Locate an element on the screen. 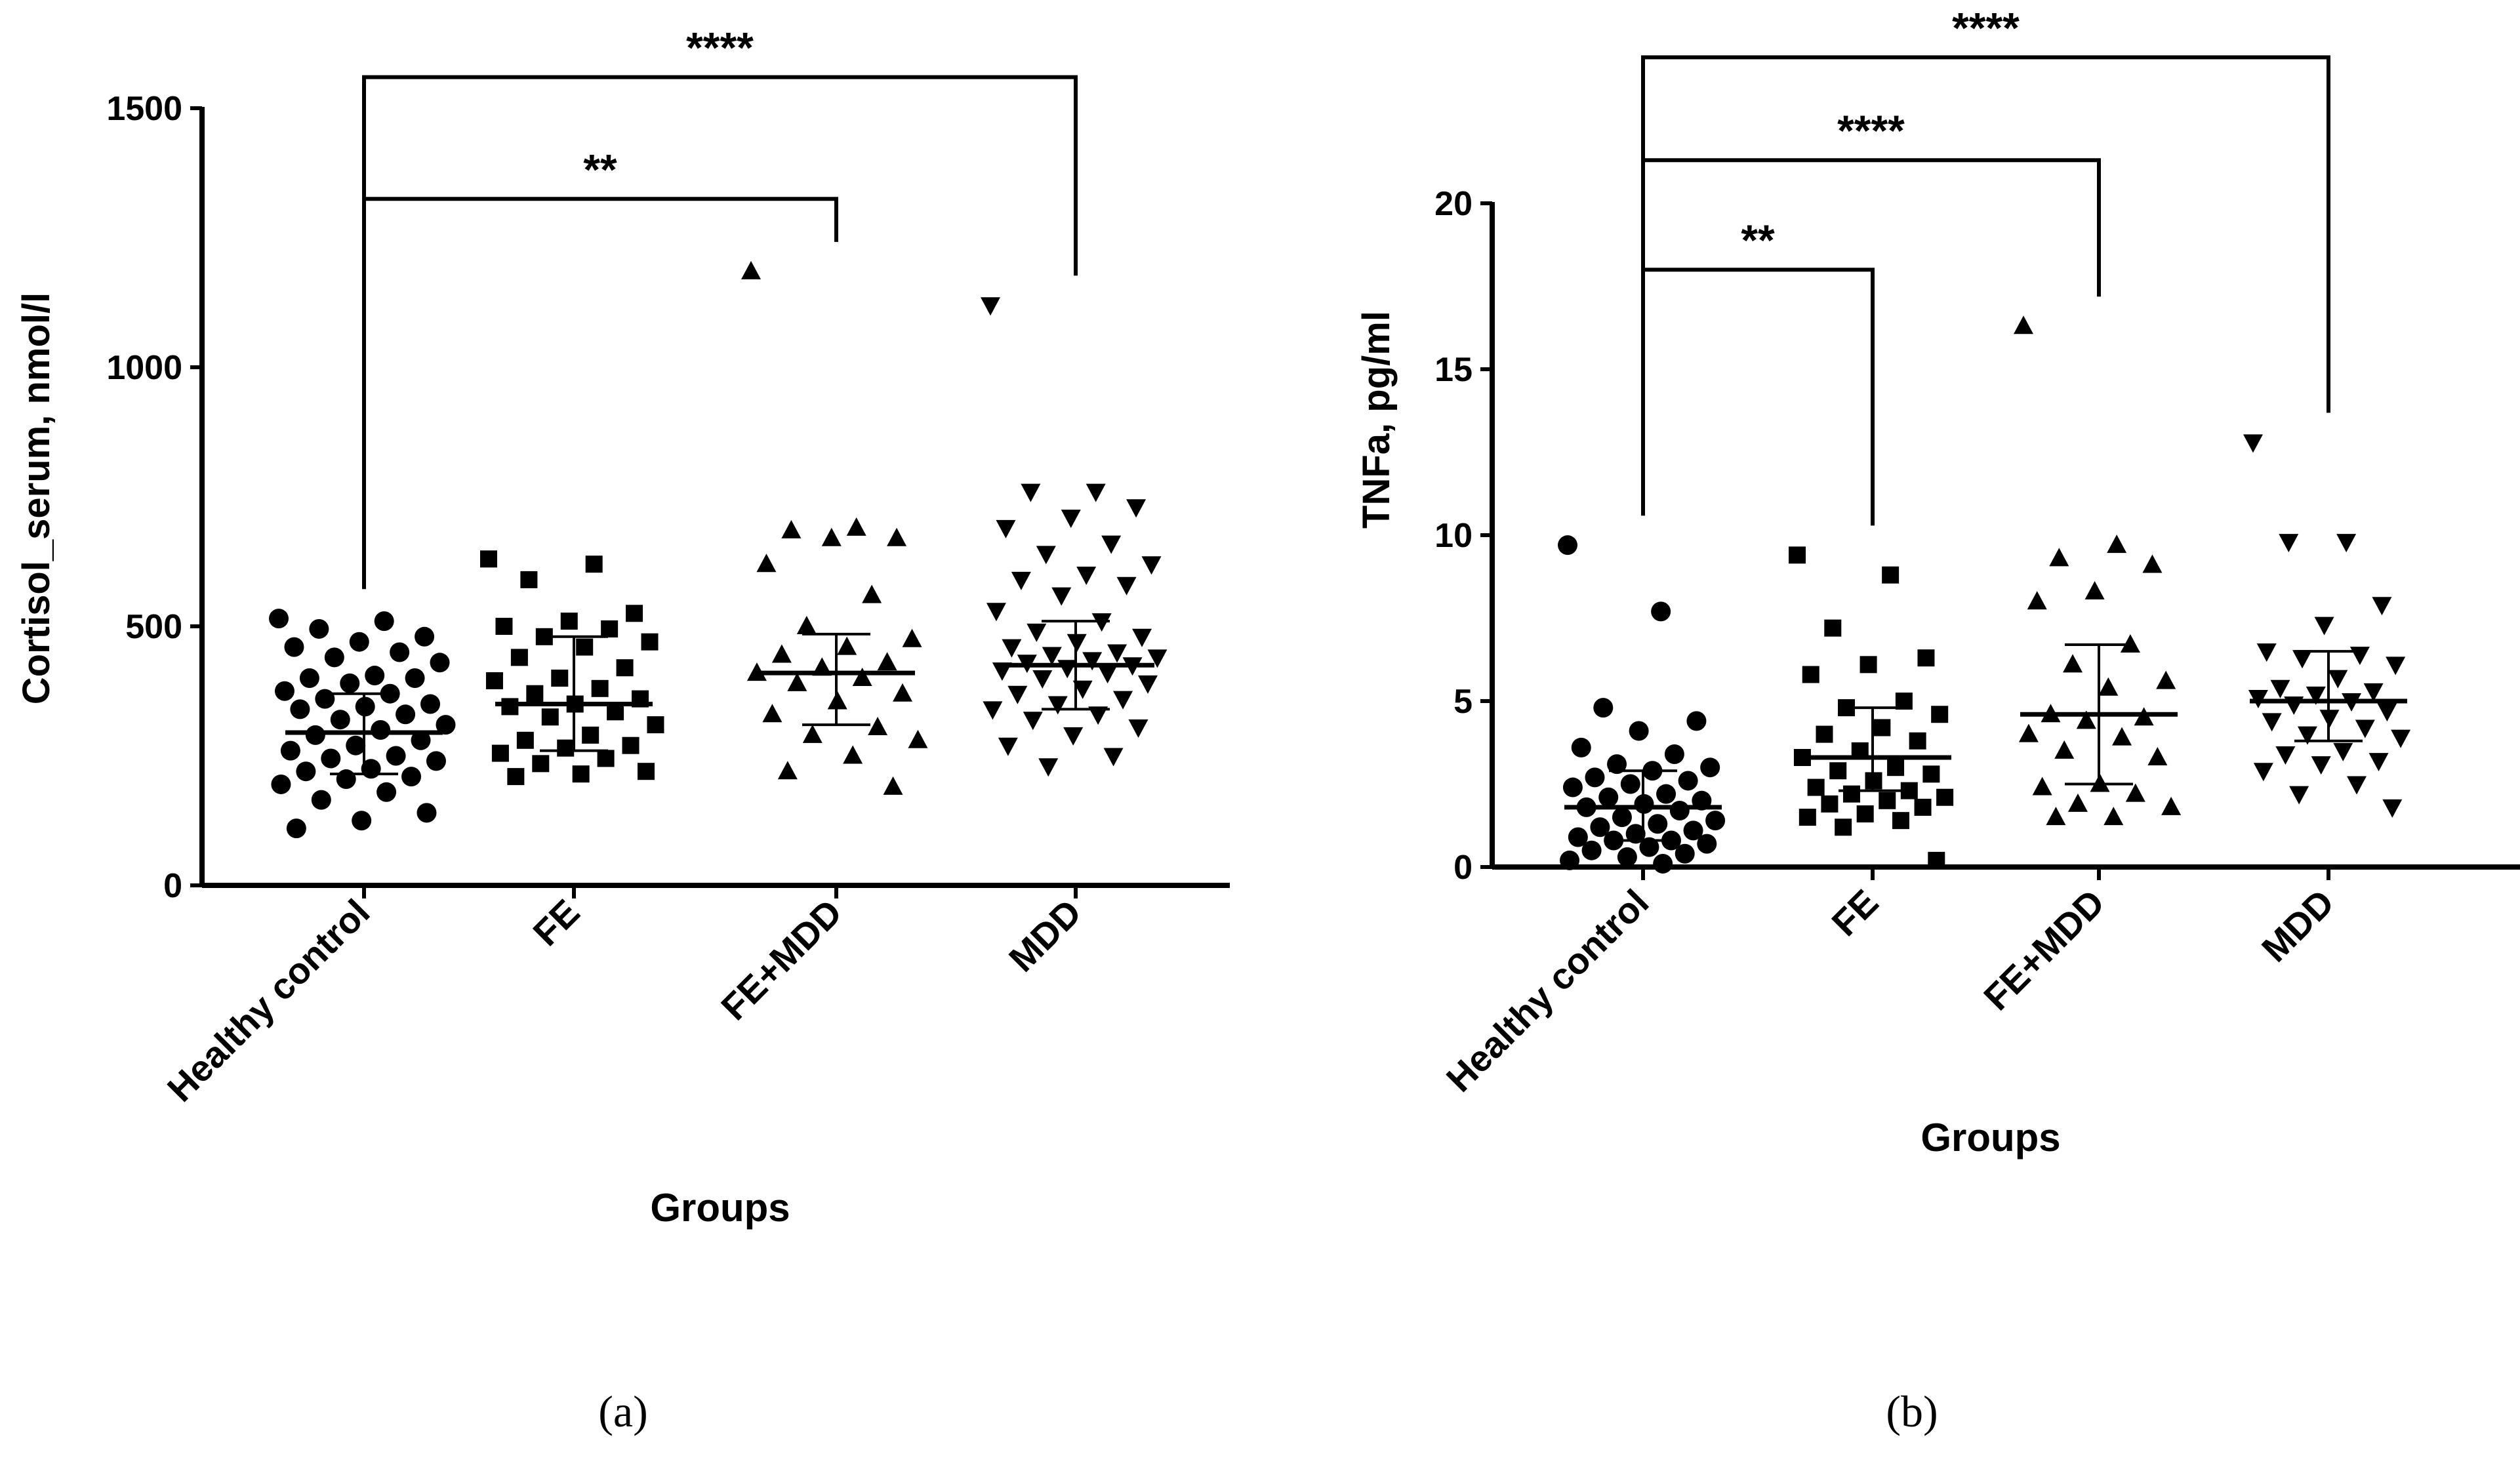 The width and height of the screenshot is (2520, 1473). significance-label: ** is located at coordinates (1758, 240).